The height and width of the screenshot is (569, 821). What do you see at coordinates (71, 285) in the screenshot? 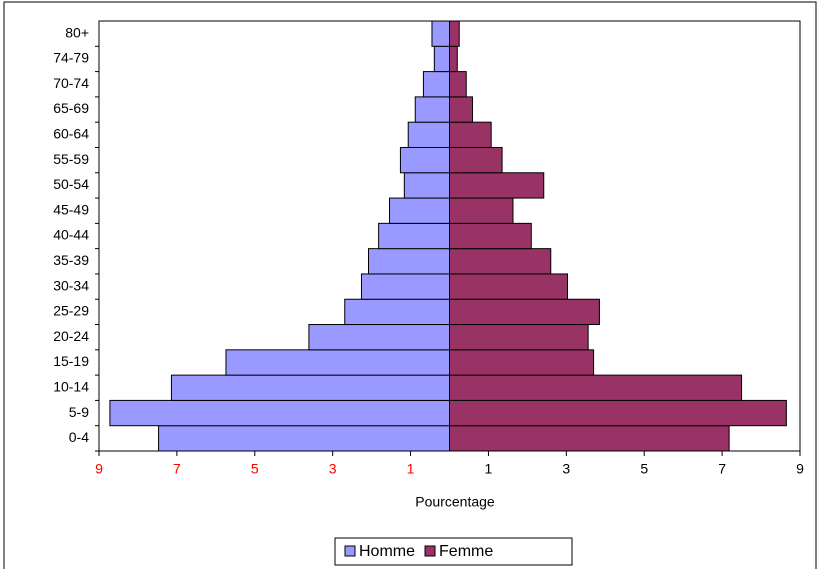
I see `y-tick-label: 30-34` at bounding box center [71, 285].